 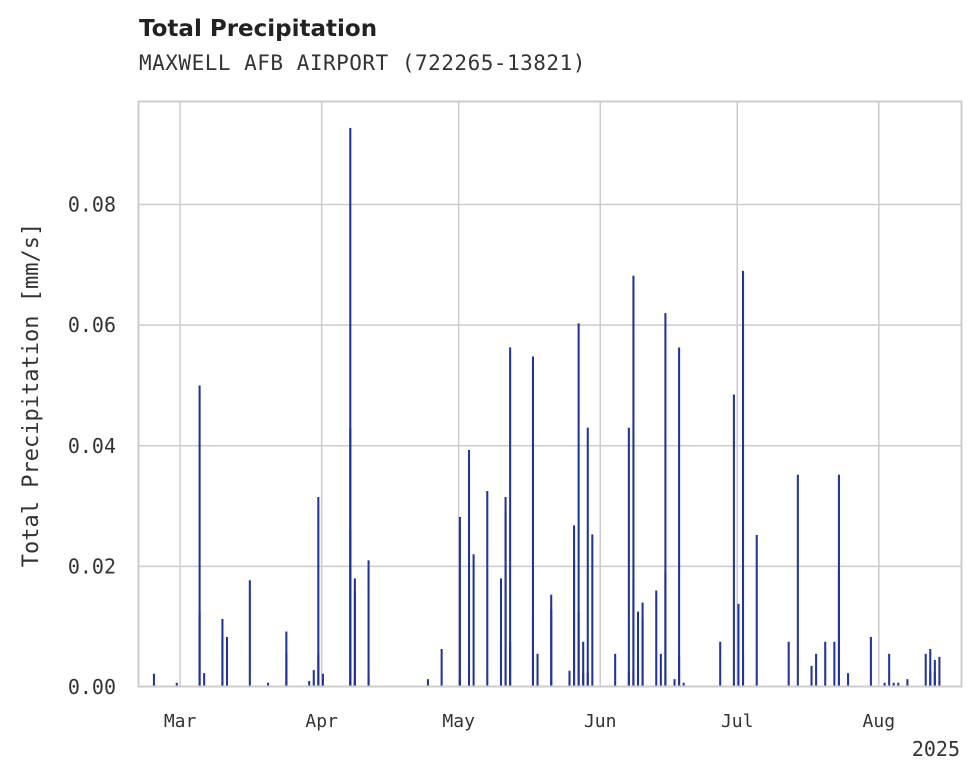 I want to click on y-tick-label: 0.08, so click(x=92, y=205).